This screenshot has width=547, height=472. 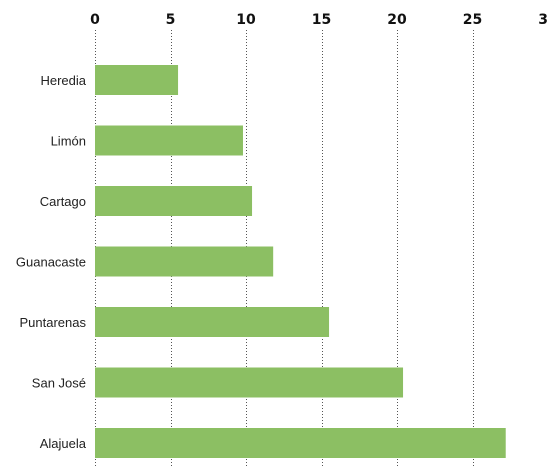 I want to click on bar-puntarenas, so click(x=212, y=322).